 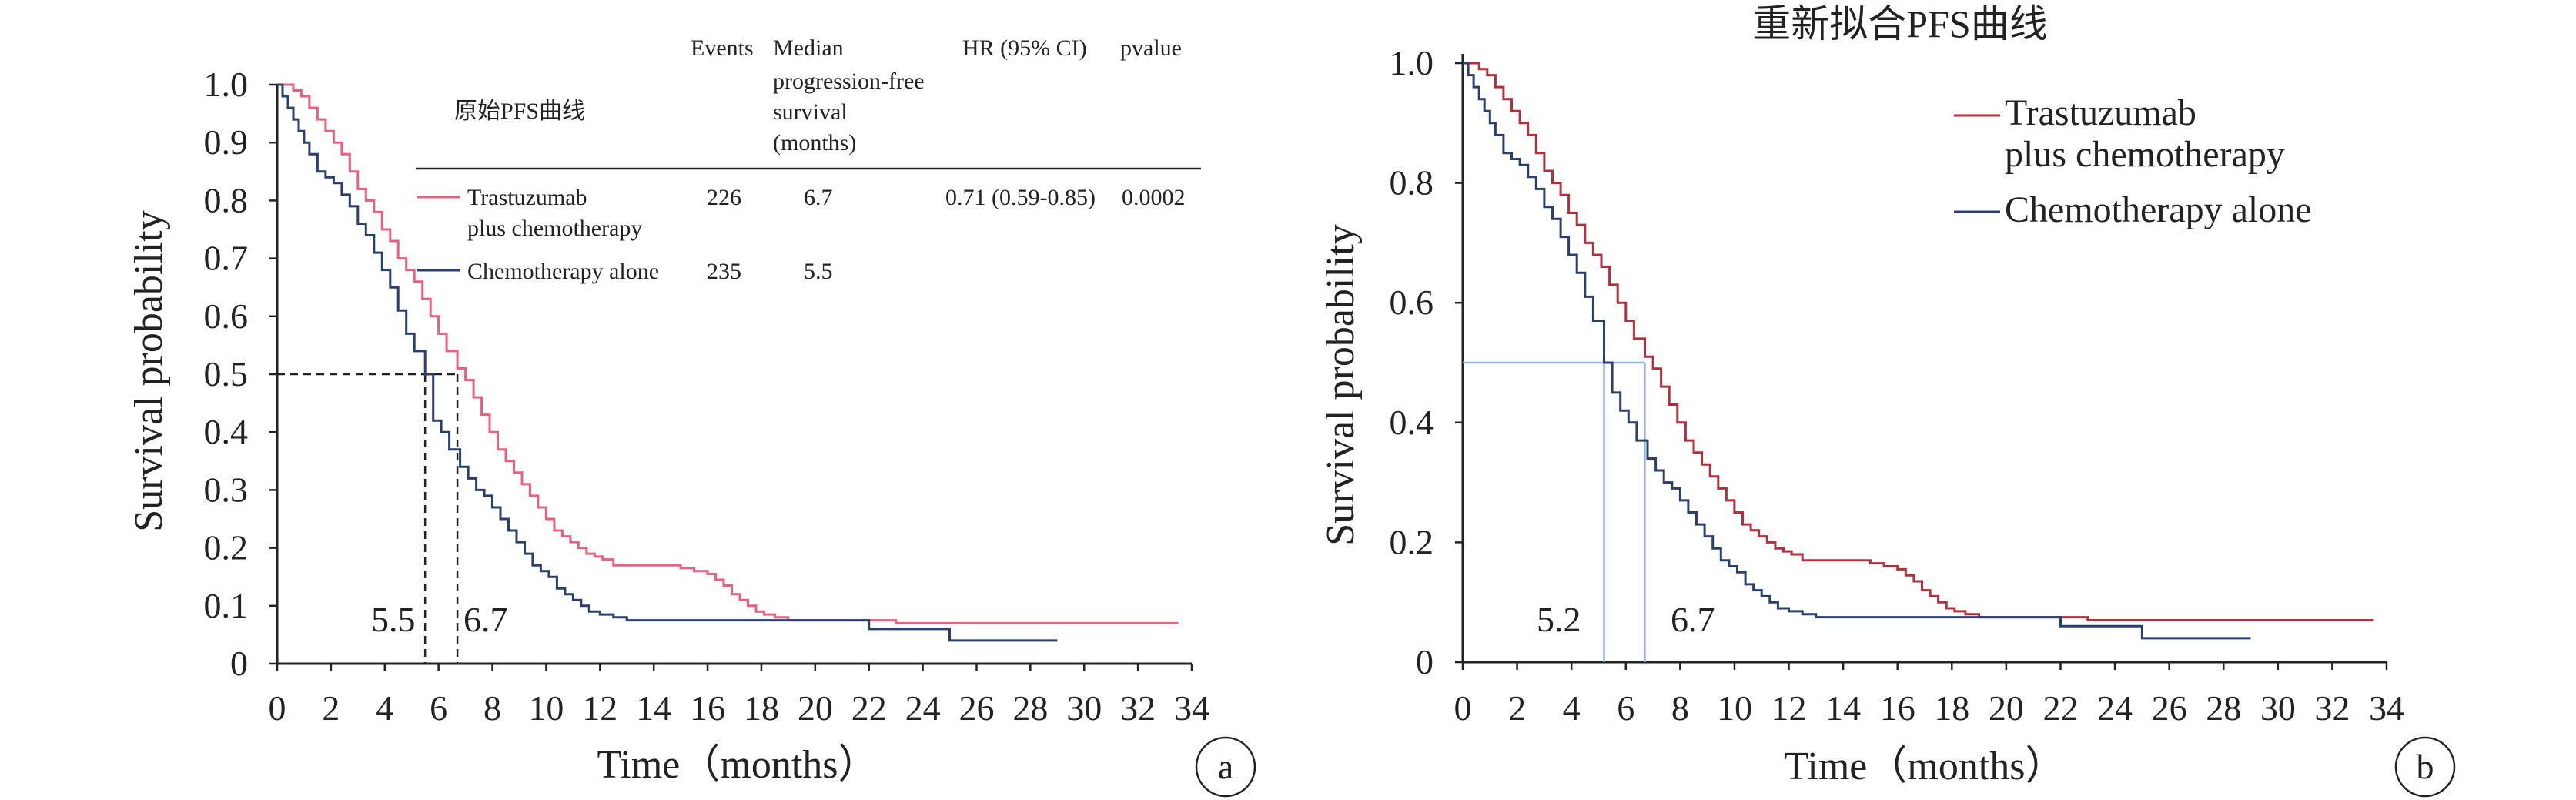 What do you see at coordinates (2100, 112) in the screenshot?
I see `legend-trastuzumab-line-1: Trastuzumab` at bounding box center [2100, 112].